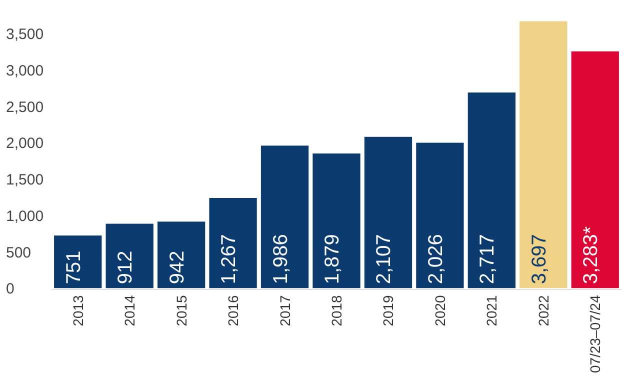 The image size is (627, 376). Describe the element at coordinates (181, 310) in the screenshot. I see `x-tick-label: 2015` at that location.